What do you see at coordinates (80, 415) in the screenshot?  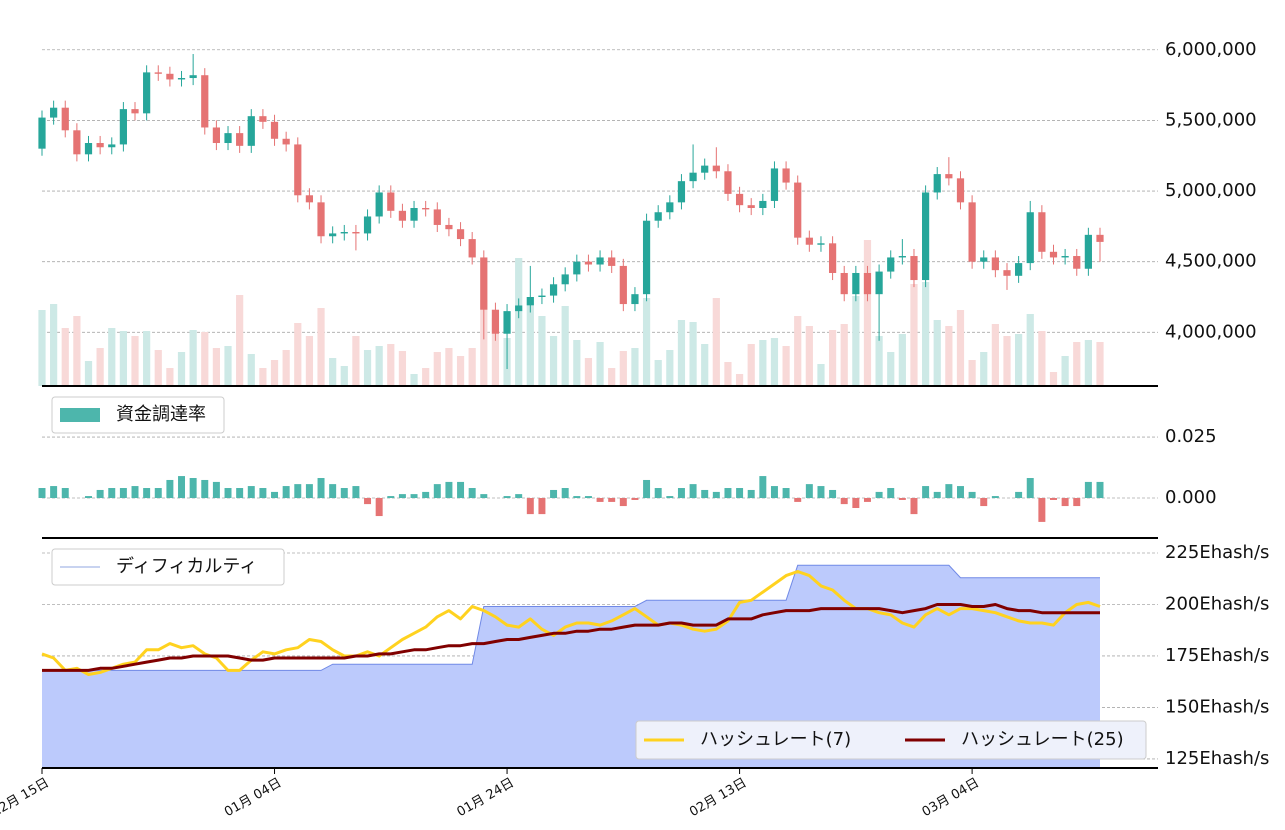 I see `legend-swatch` at bounding box center [80, 415].